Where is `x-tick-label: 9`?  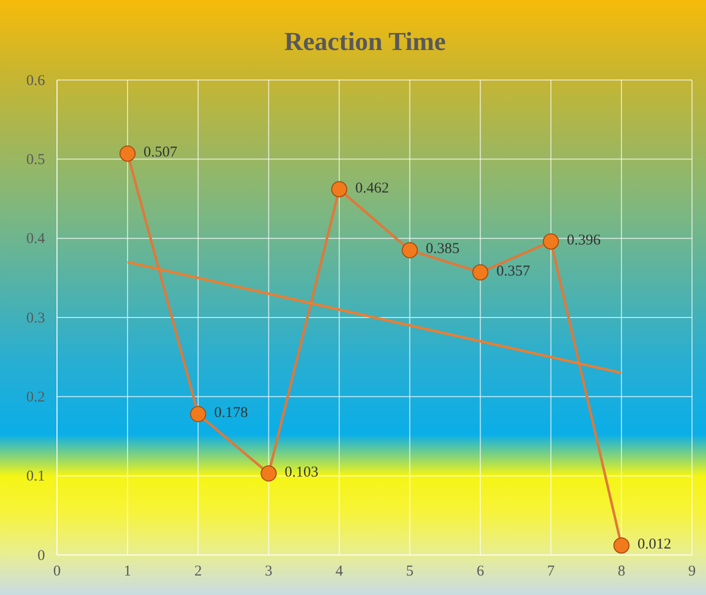 x-tick-label: 9 is located at coordinates (692, 572).